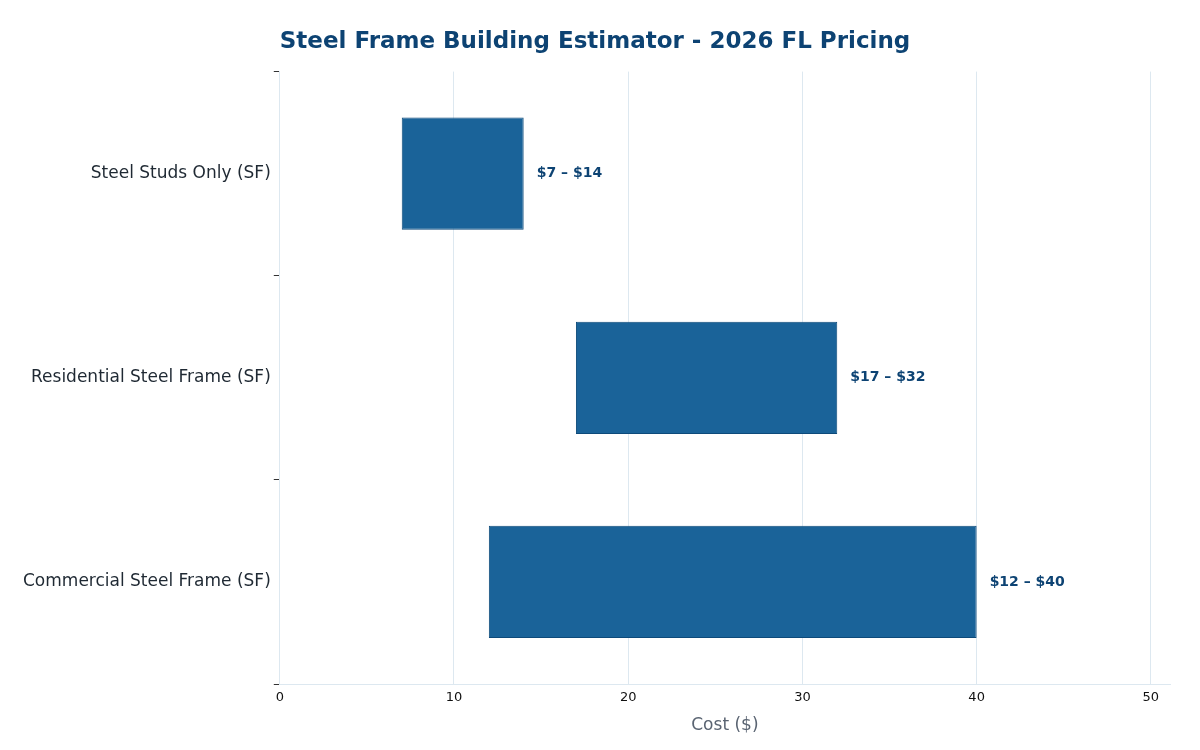  What do you see at coordinates (595, 39) in the screenshot?
I see `chart-title: Steel Frame Building Estimator - 2026 FL Pricing` at bounding box center [595, 39].